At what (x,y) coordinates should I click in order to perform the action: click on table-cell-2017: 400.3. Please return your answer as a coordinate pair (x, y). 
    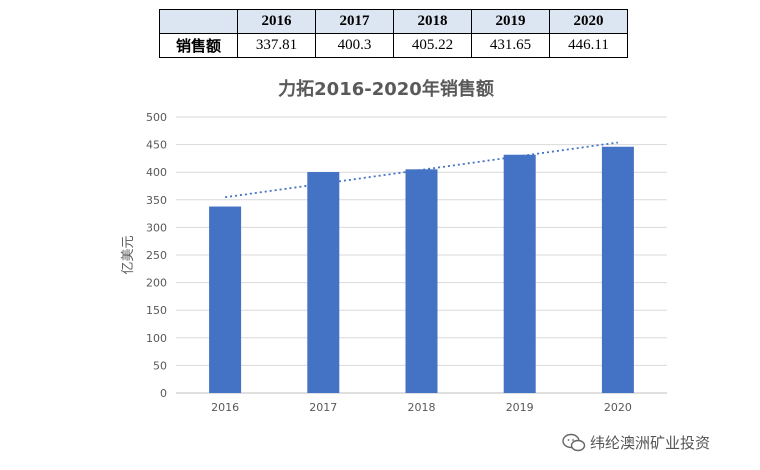
    Looking at the image, I should click on (354, 45).